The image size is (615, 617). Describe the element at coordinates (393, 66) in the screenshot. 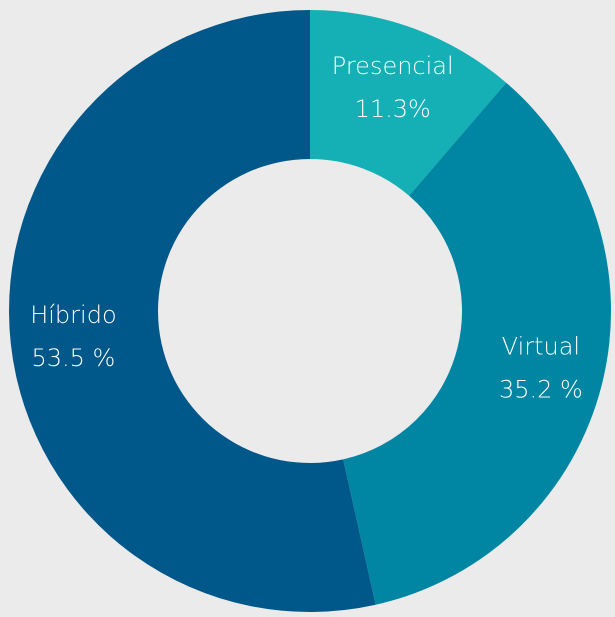

I see `segment-label: Presencial` at that location.